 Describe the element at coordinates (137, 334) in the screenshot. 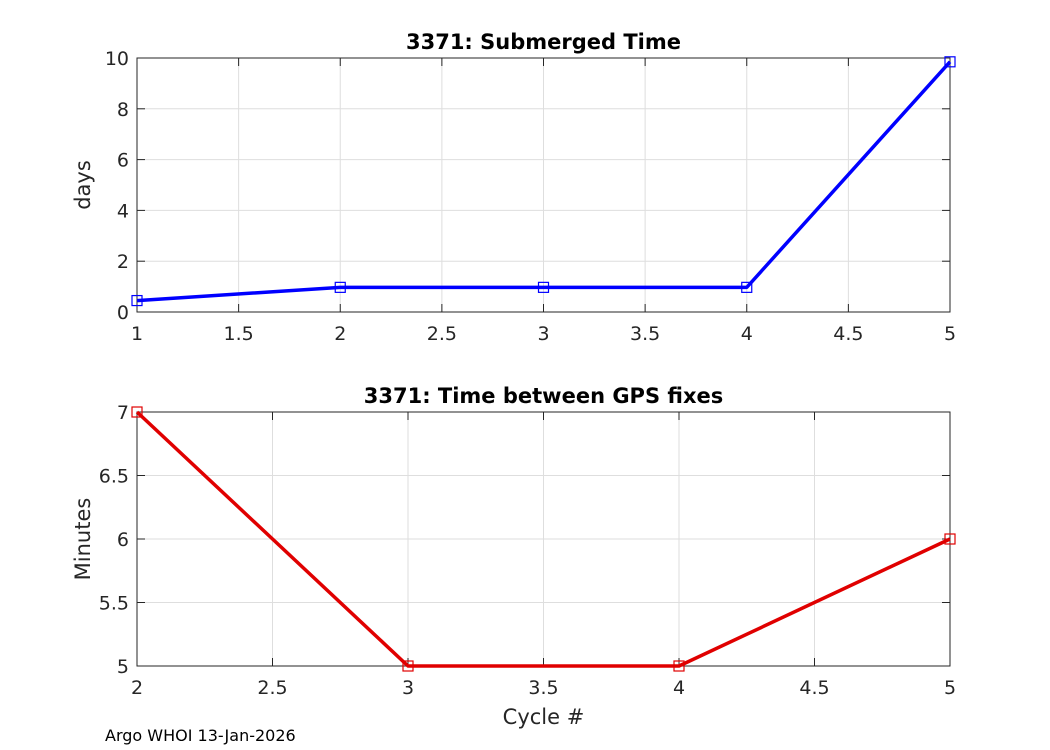

I see `x-tick-label: 1` at that location.